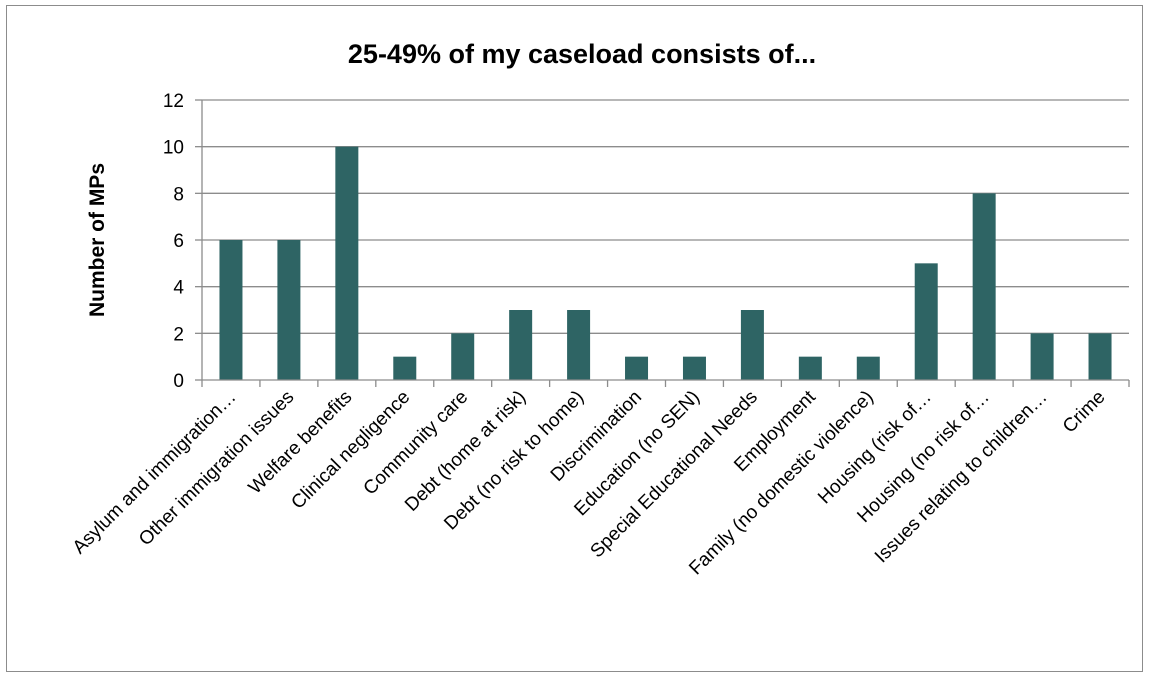  I want to click on y-tick-label: 12, so click(173, 101).